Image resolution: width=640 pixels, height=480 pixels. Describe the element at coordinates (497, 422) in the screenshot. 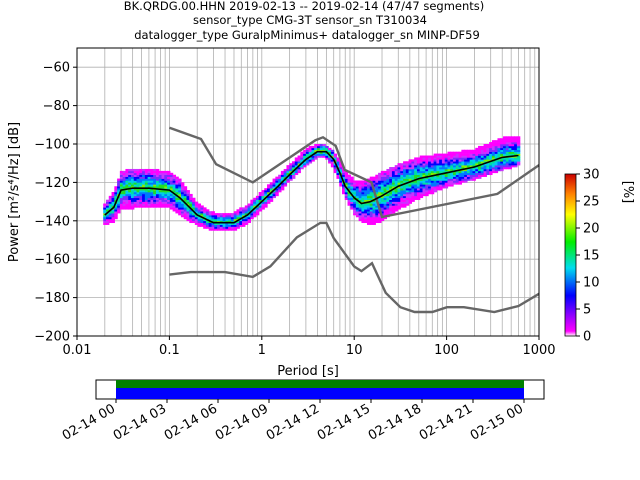

I see `time-tick-label: 02-15 00` at that location.